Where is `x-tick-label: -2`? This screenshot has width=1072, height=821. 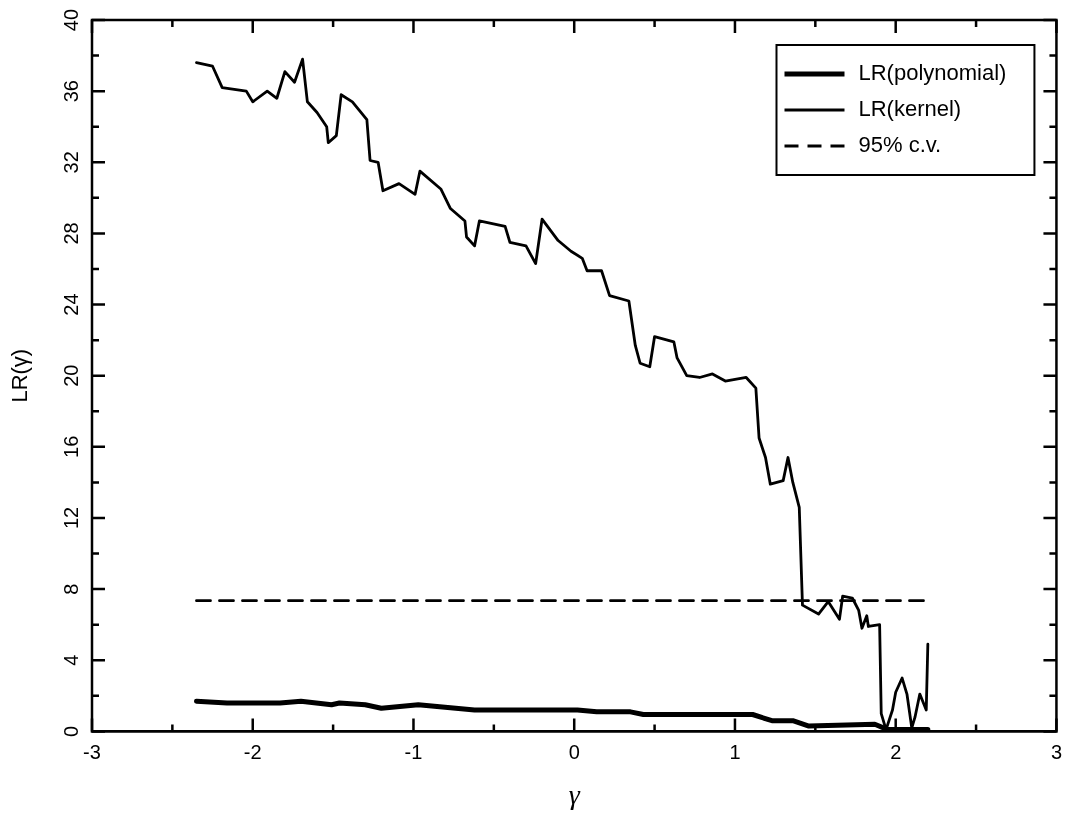
x-tick-label: -2 is located at coordinates (252, 751).